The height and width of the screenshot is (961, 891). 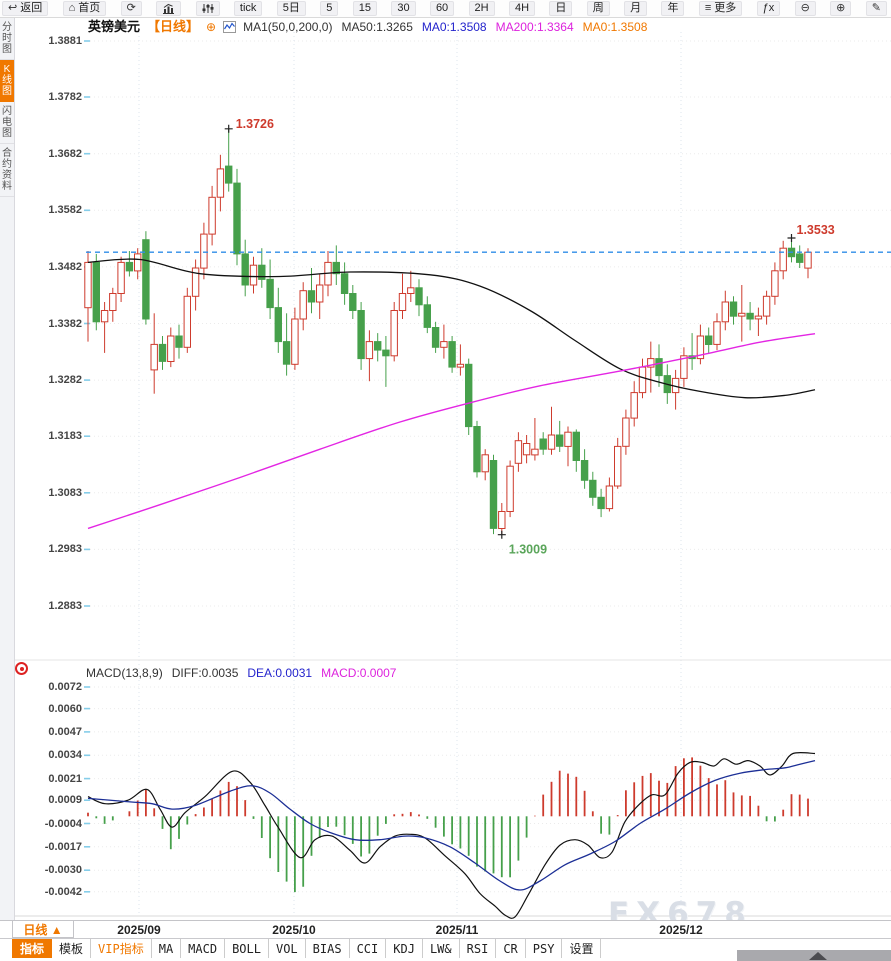 I want to click on toolbar-more-button: ≡ 更多, so click(x=720, y=8).